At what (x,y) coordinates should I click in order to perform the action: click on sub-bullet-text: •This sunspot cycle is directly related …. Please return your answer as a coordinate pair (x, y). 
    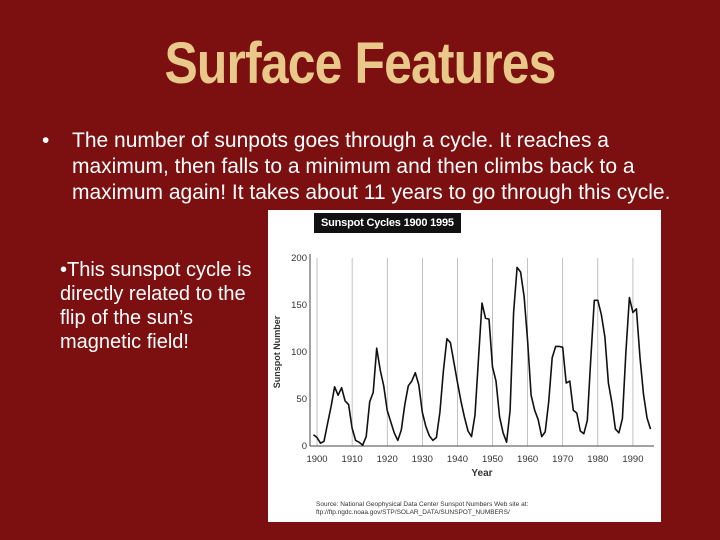
    Looking at the image, I should click on (156, 306).